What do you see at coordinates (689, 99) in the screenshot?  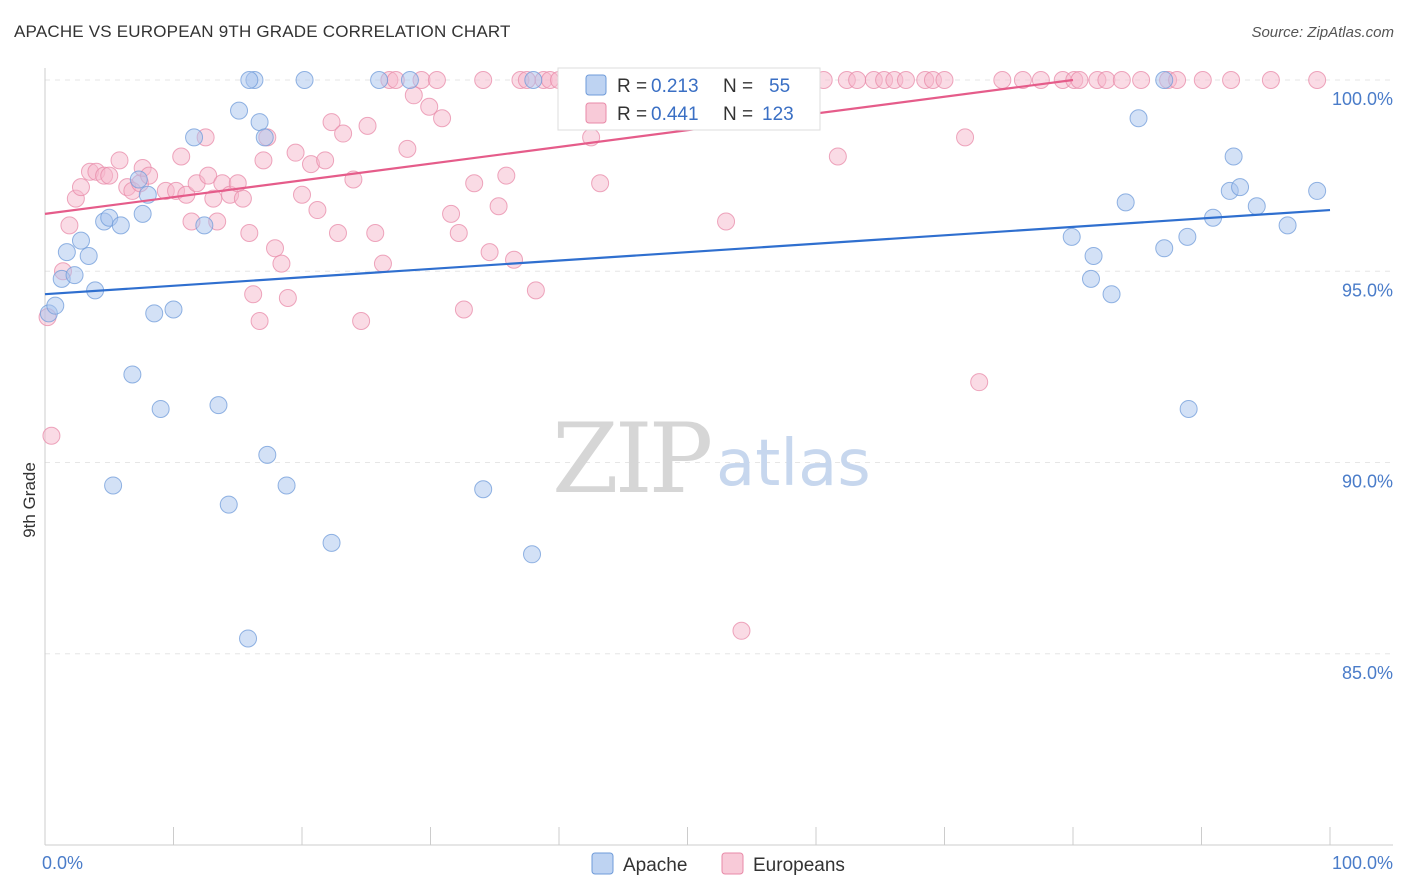 I see `stats-legend: R = 0.213 N = 55 R = 0.441 N = 123` at bounding box center [689, 99].